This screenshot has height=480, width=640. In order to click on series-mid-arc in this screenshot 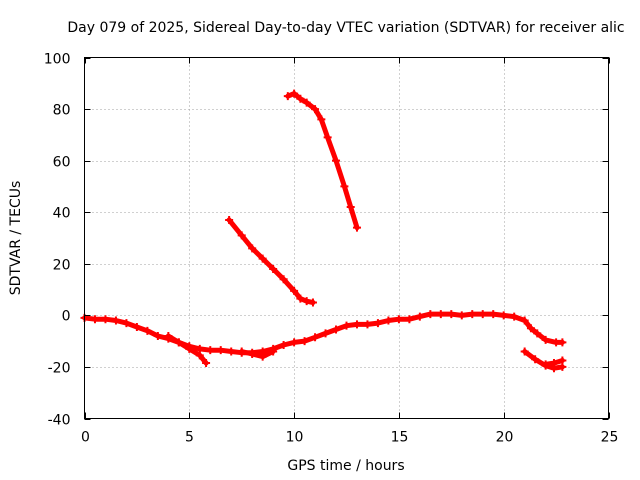, I will do `click(271, 261)`.